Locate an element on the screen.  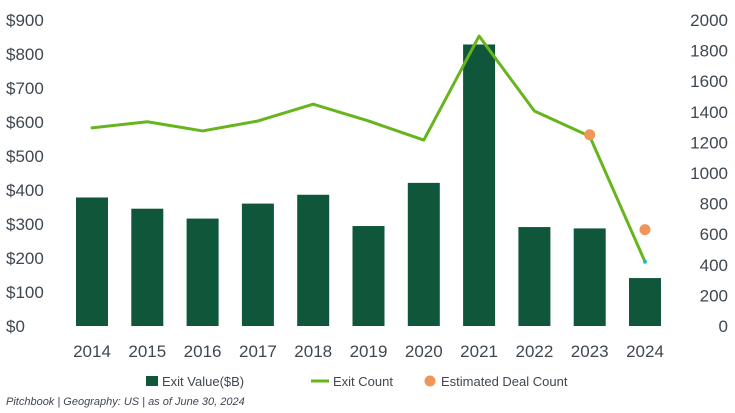
bar-2014 is located at coordinates (92, 261).